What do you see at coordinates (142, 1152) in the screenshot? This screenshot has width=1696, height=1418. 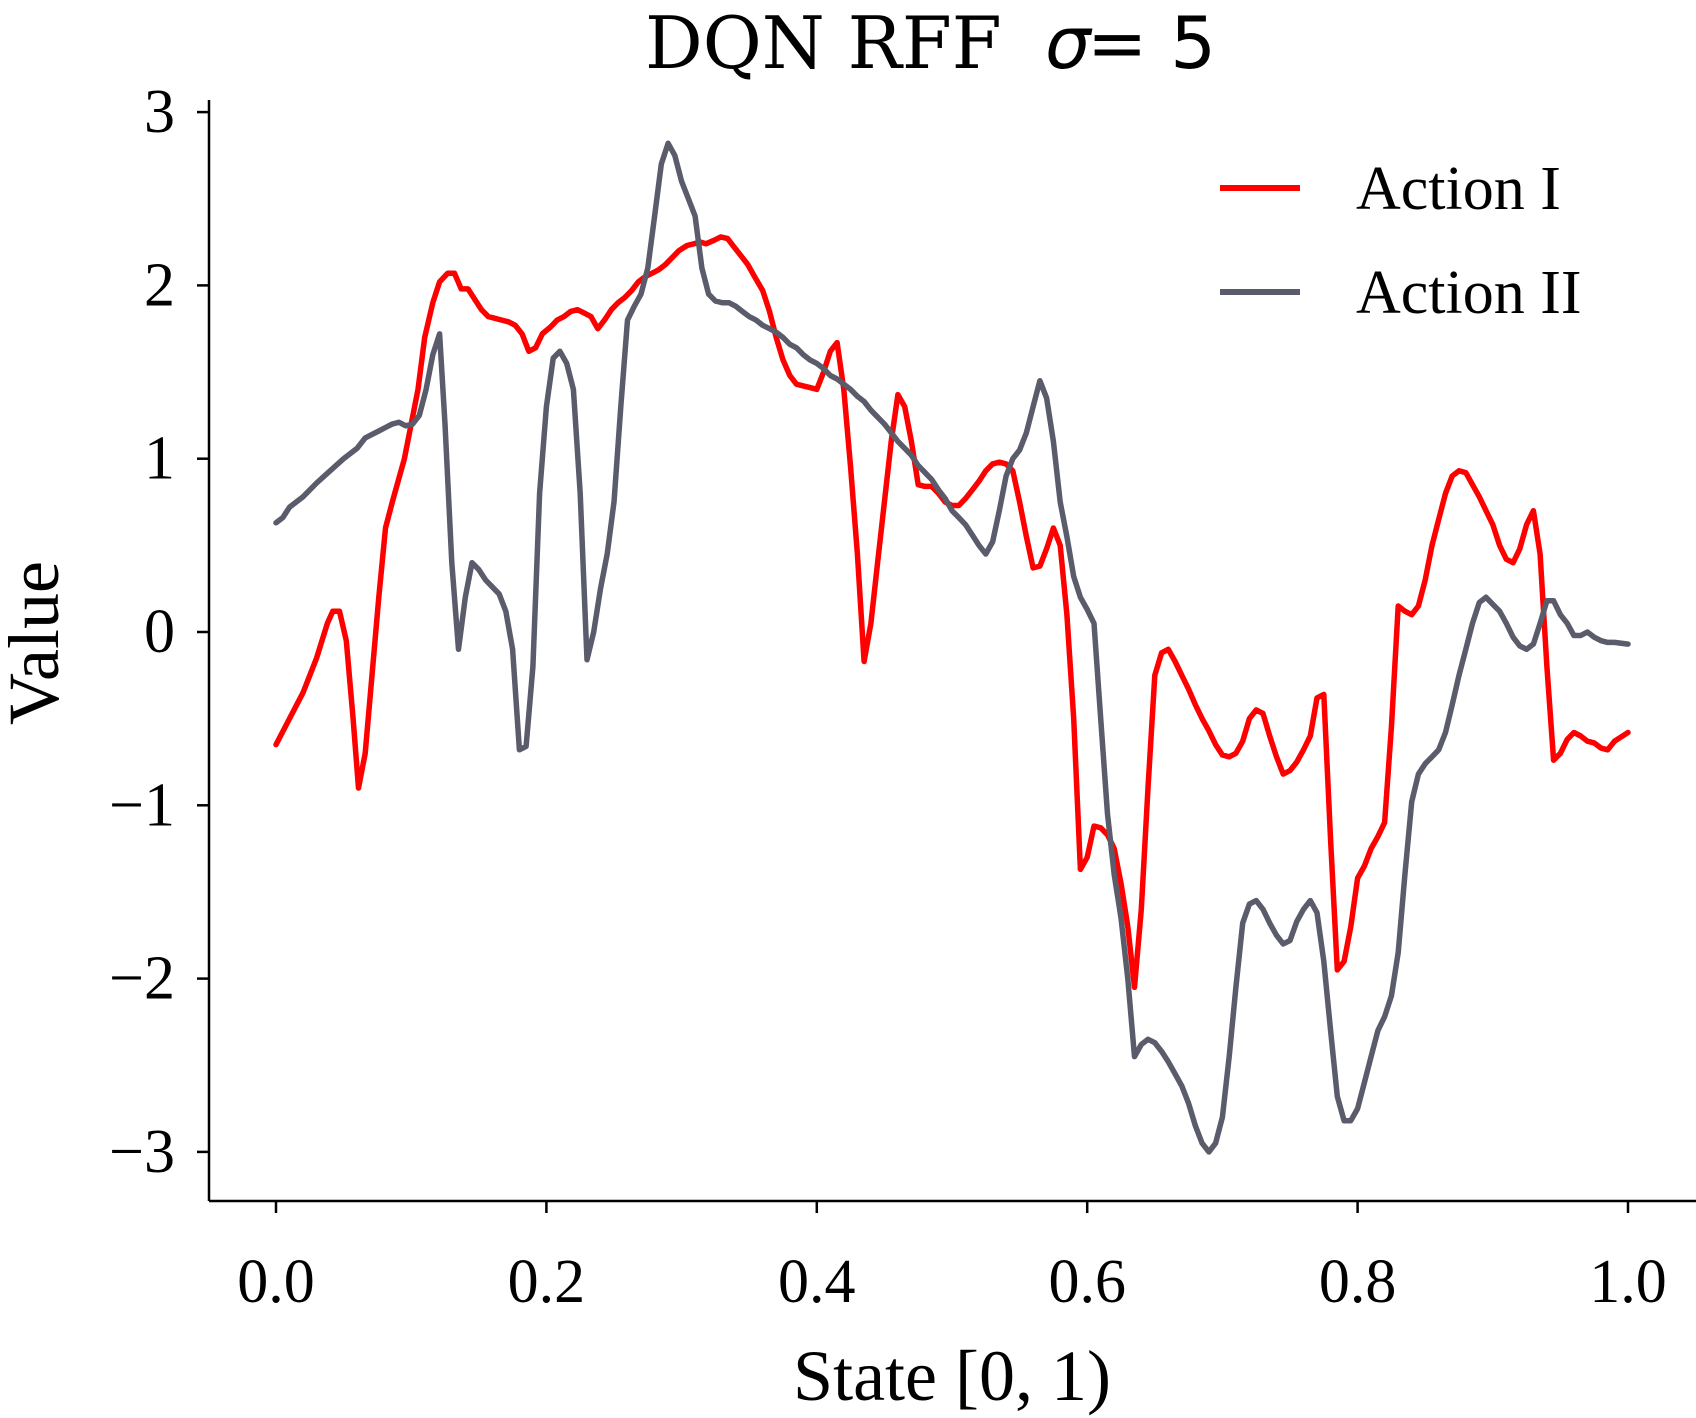 I see `y-tick-label: −3` at bounding box center [142, 1152].